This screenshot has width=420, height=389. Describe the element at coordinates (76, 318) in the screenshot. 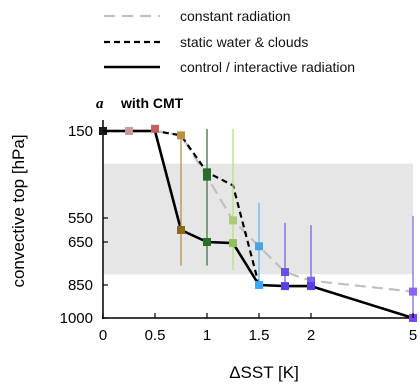

I see `y-tick-label: 1000` at that location.